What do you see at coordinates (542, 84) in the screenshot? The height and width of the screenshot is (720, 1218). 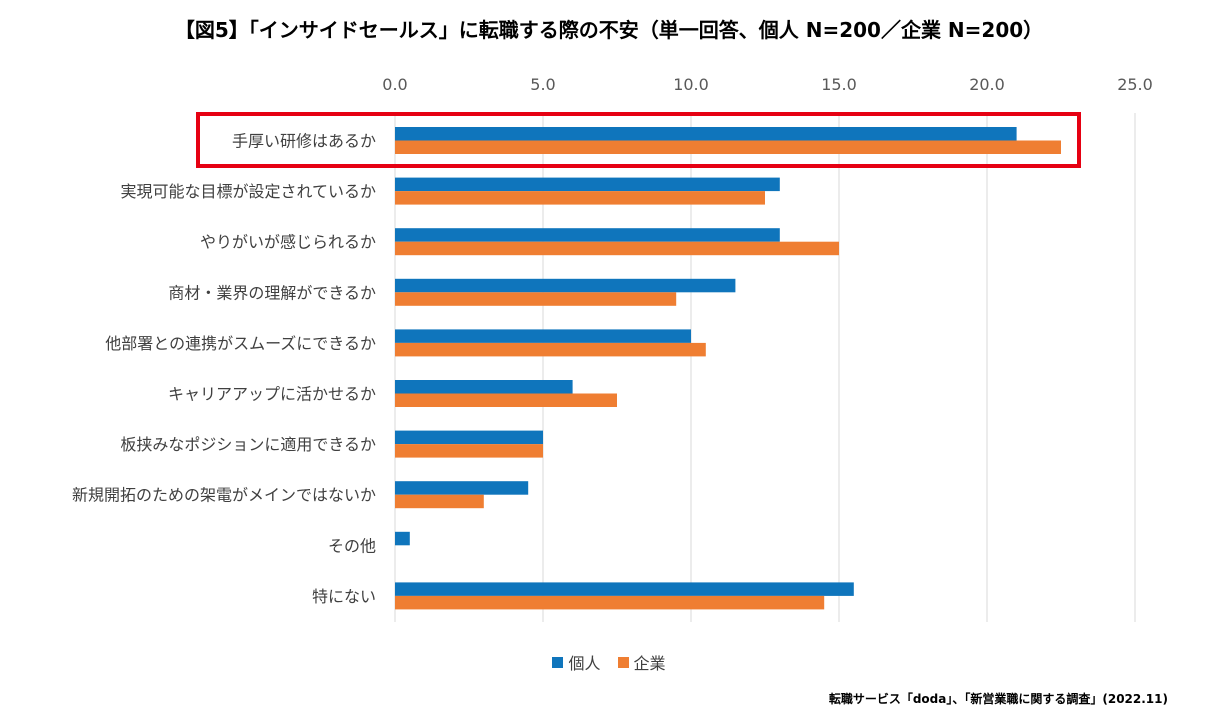 I see `x-tick-label: 5.0` at bounding box center [542, 84].